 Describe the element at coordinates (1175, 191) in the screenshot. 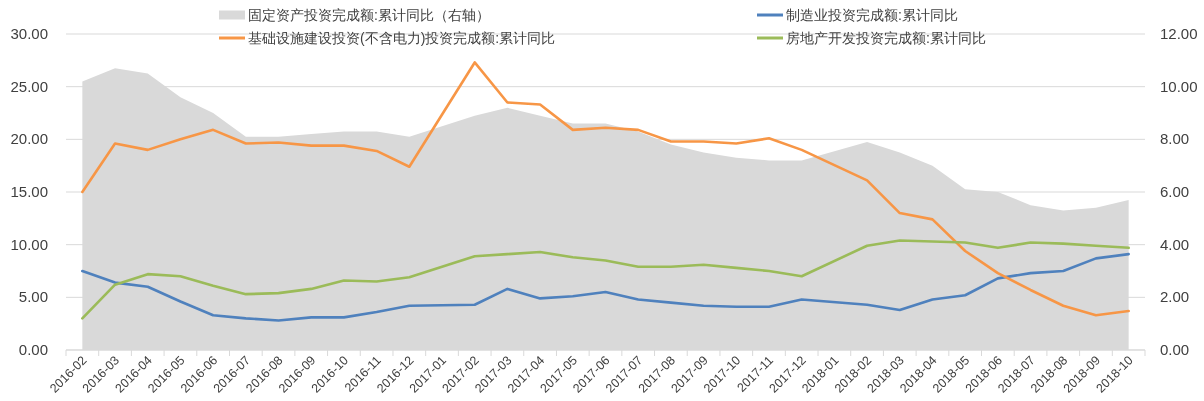

I see `y2-tick-label: 6.00` at that location.